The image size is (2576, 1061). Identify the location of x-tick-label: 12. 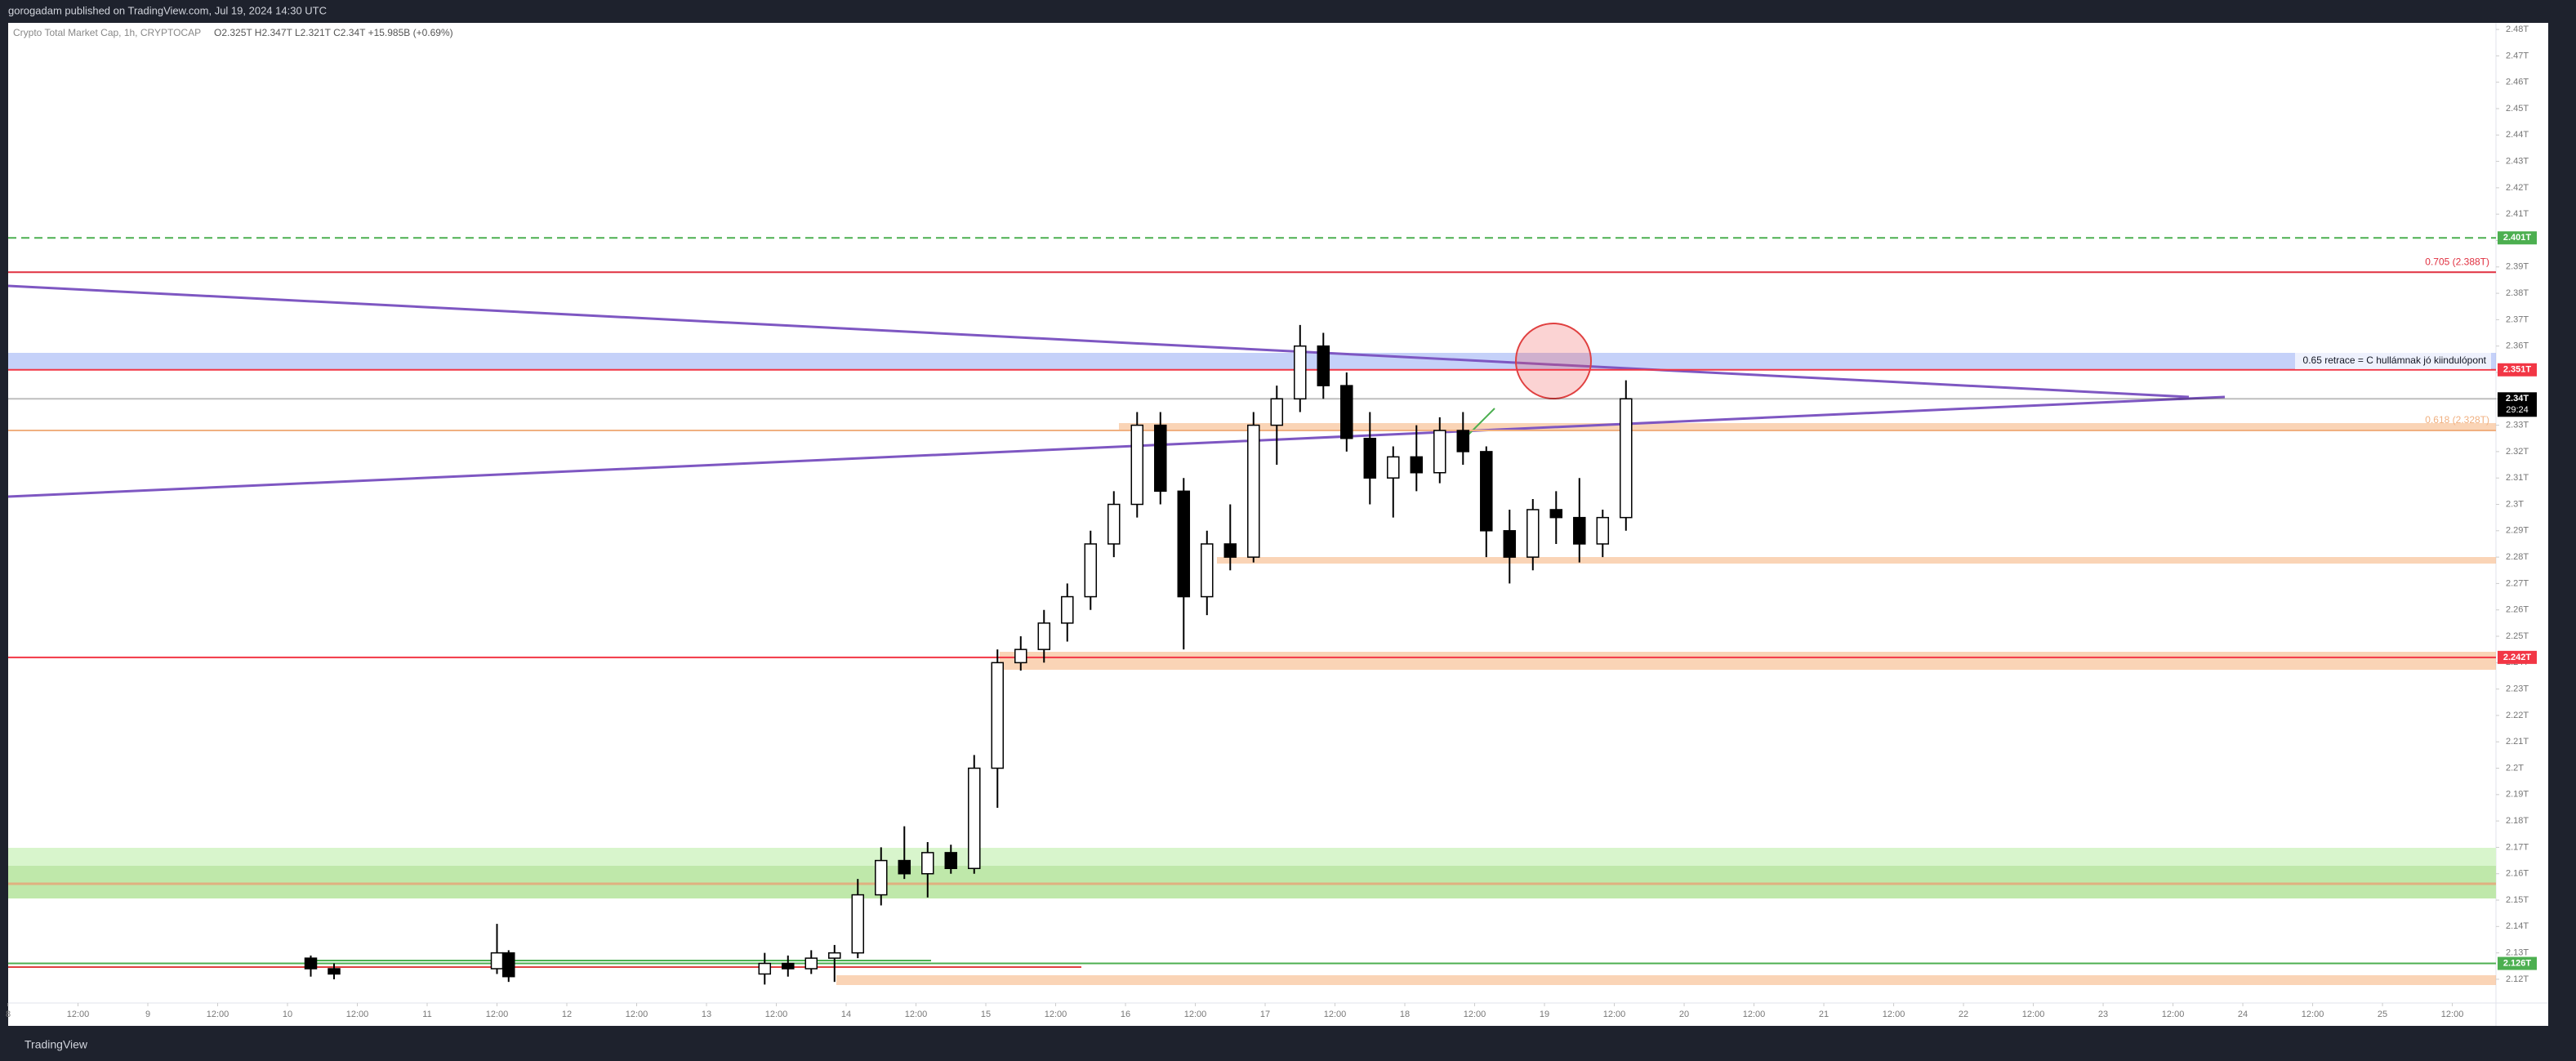
(567, 1014).